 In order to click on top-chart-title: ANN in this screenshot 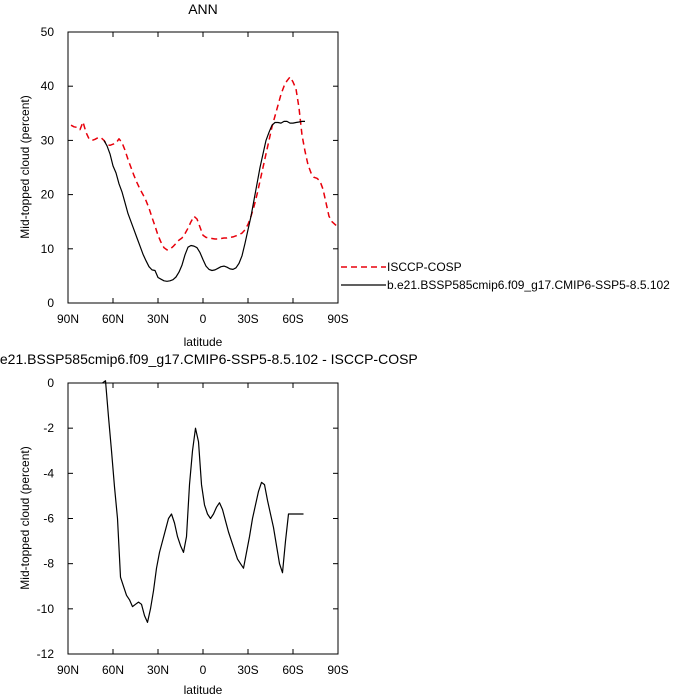, I will do `click(203, 9)`.